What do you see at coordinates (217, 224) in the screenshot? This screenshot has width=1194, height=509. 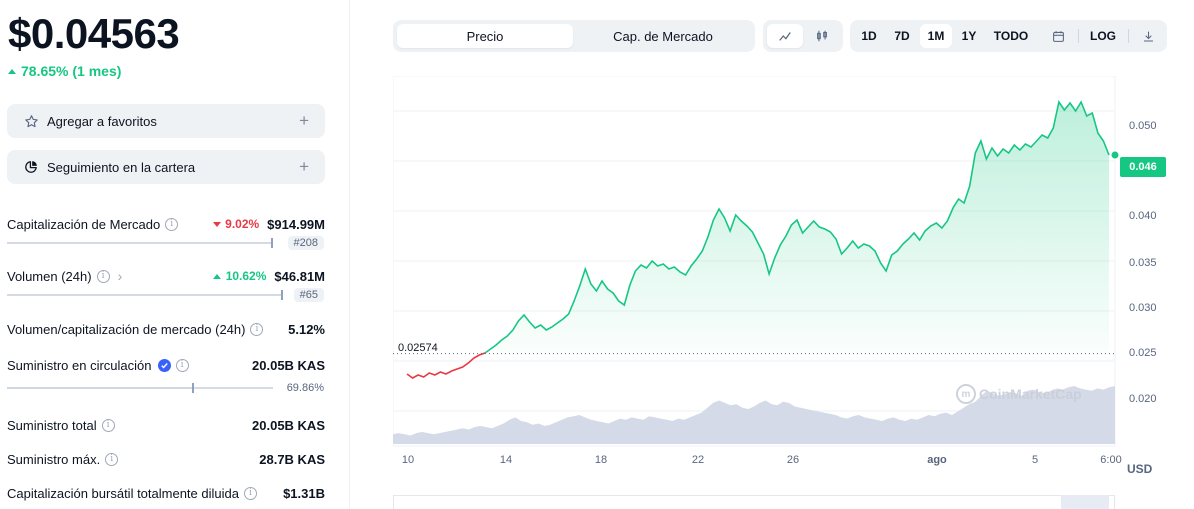 I see `caret-down-icon` at bounding box center [217, 224].